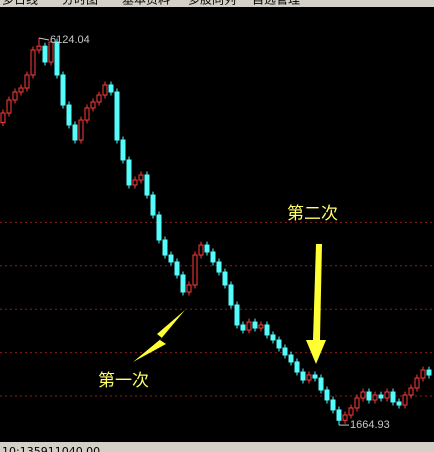 The height and width of the screenshot is (452, 434). Describe the element at coordinates (20, 3) in the screenshot. I see `menu-item: 多日线` at that location.